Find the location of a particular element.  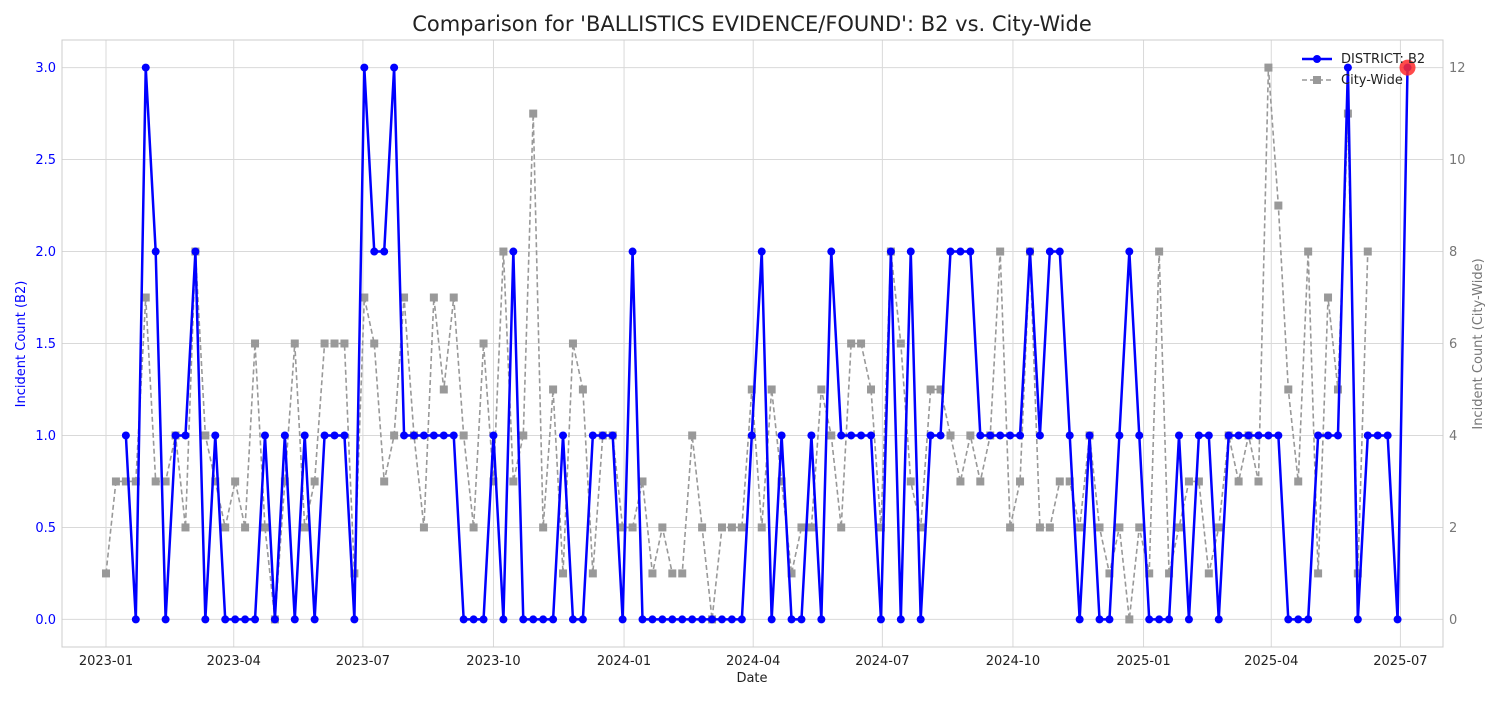

y-right-tick-label: 6 is located at coordinates (1453, 344).